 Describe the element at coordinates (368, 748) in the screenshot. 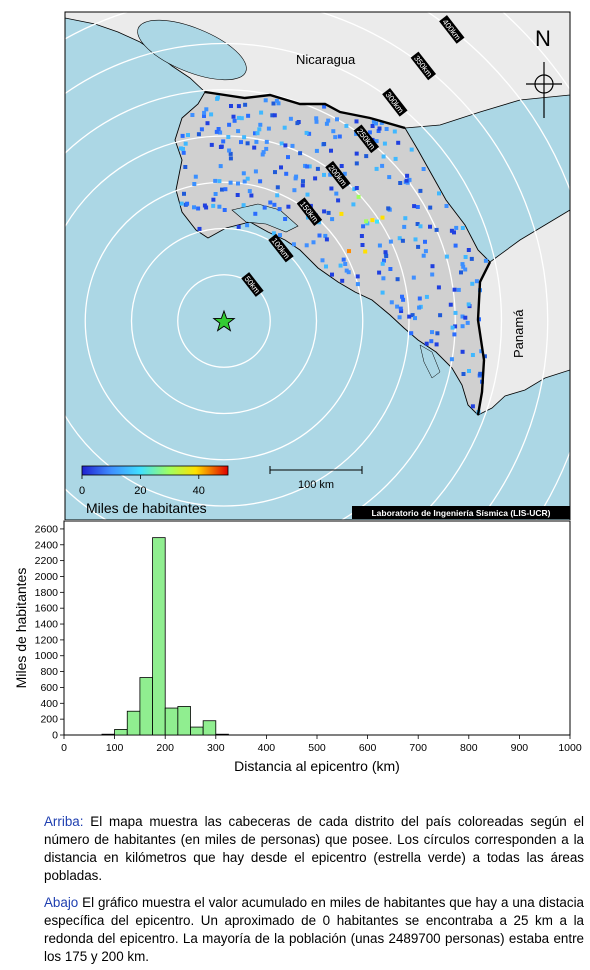

I see `x-tick-label: 600` at that location.